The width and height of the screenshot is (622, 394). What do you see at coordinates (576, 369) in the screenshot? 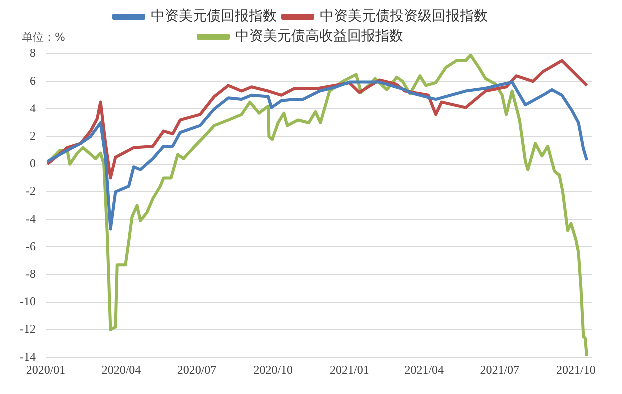
I see `x-tick-label: 2021/10` at bounding box center [576, 369].